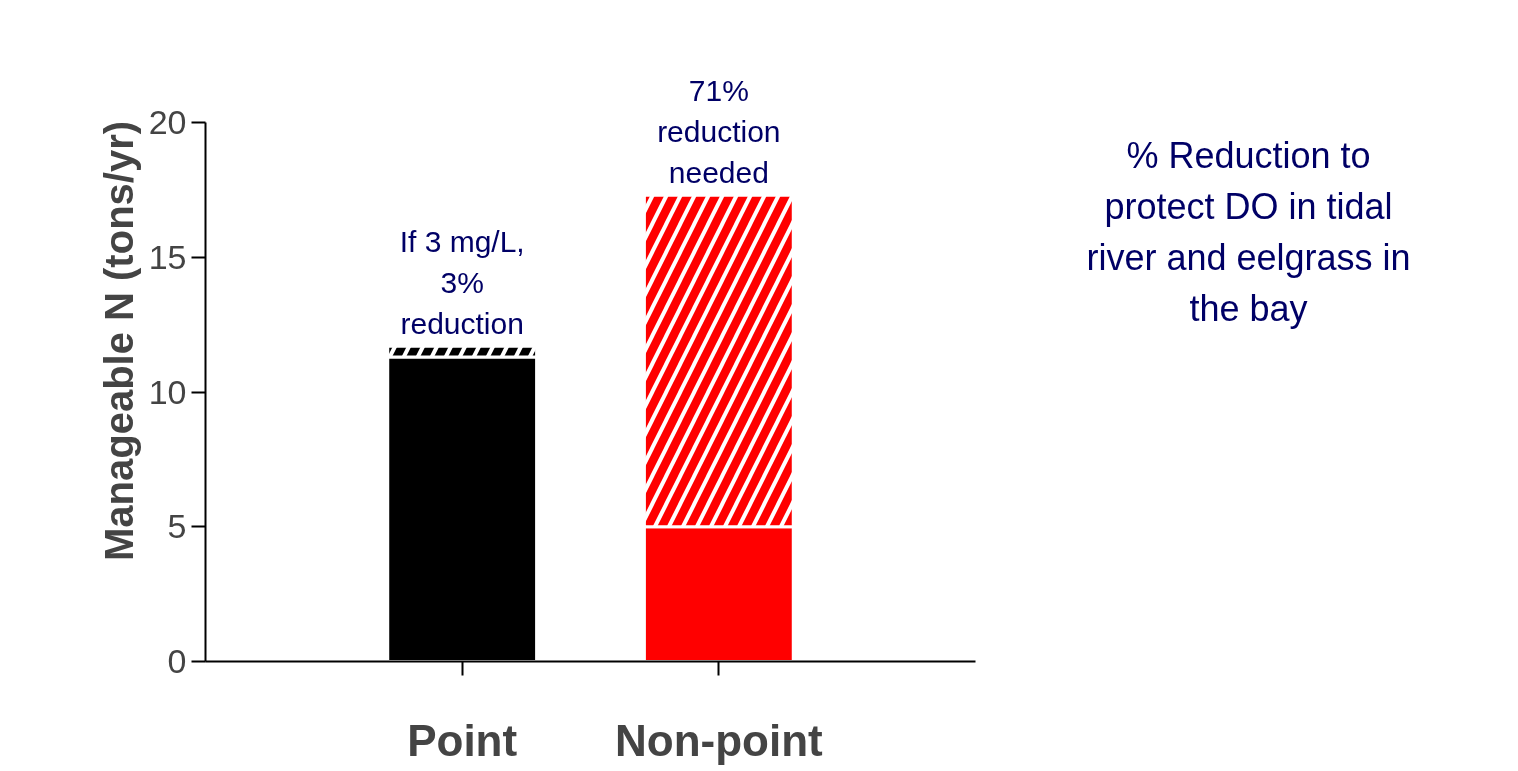 This screenshot has height=771, width=1518. What do you see at coordinates (462, 740) in the screenshot?
I see `x-tick-label: Point` at bounding box center [462, 740].